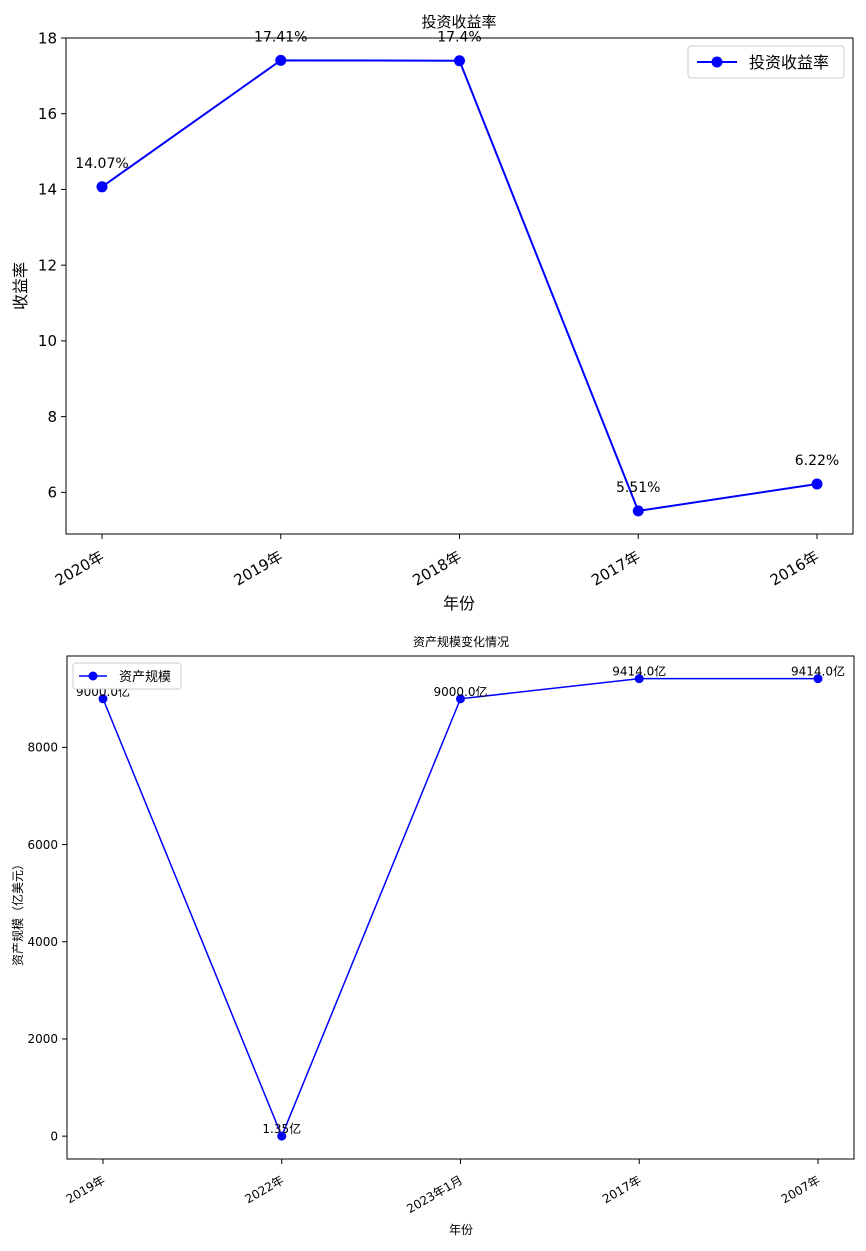  I want to click on chart-1-data-label: 14.07%, so click(101, 164).